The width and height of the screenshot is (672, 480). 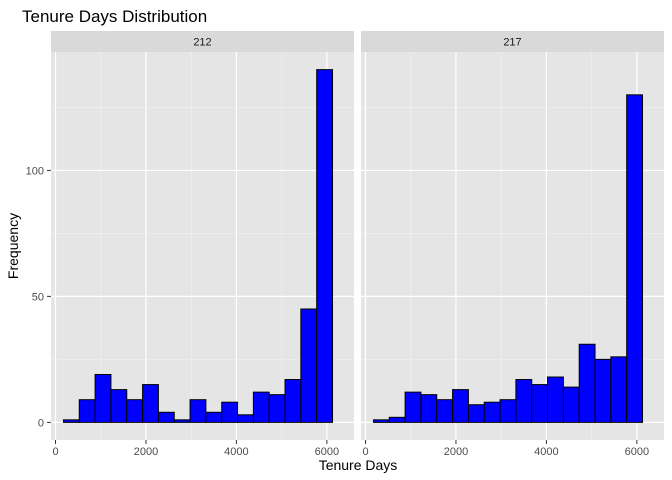 I want to click on y-tick-label: 100, so click(x=35, y=171).